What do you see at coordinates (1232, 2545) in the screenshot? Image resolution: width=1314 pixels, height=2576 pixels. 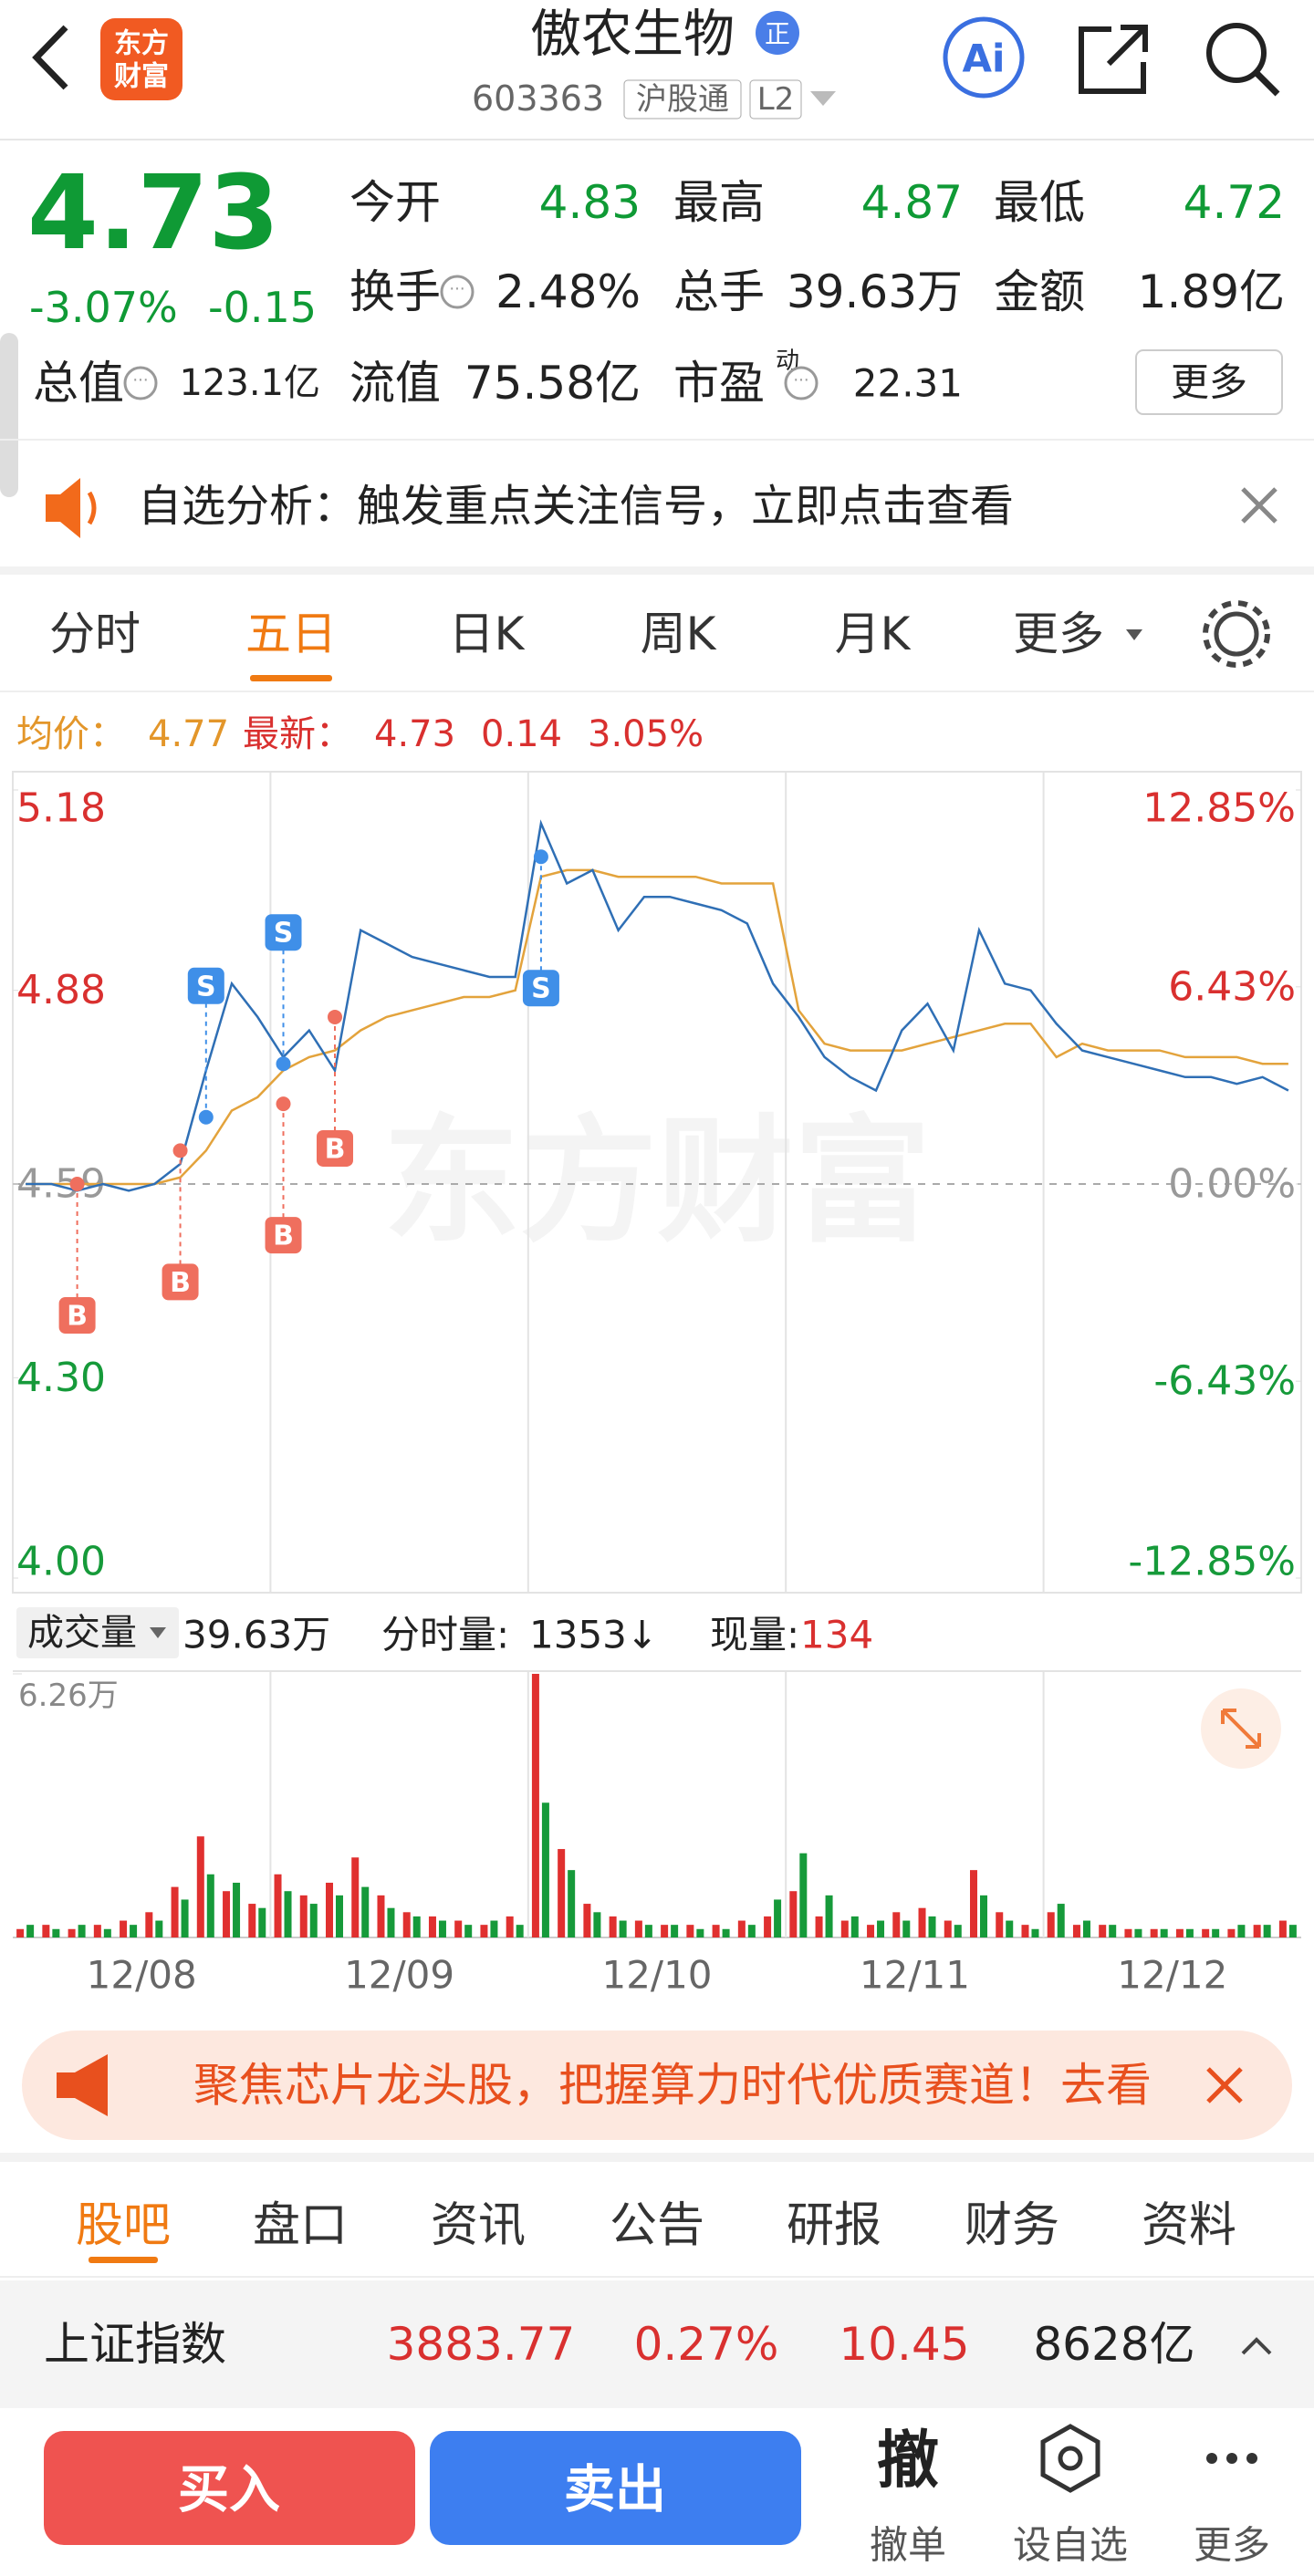 I see `tool-label: 更多` at bounding box center [1232, 2545].